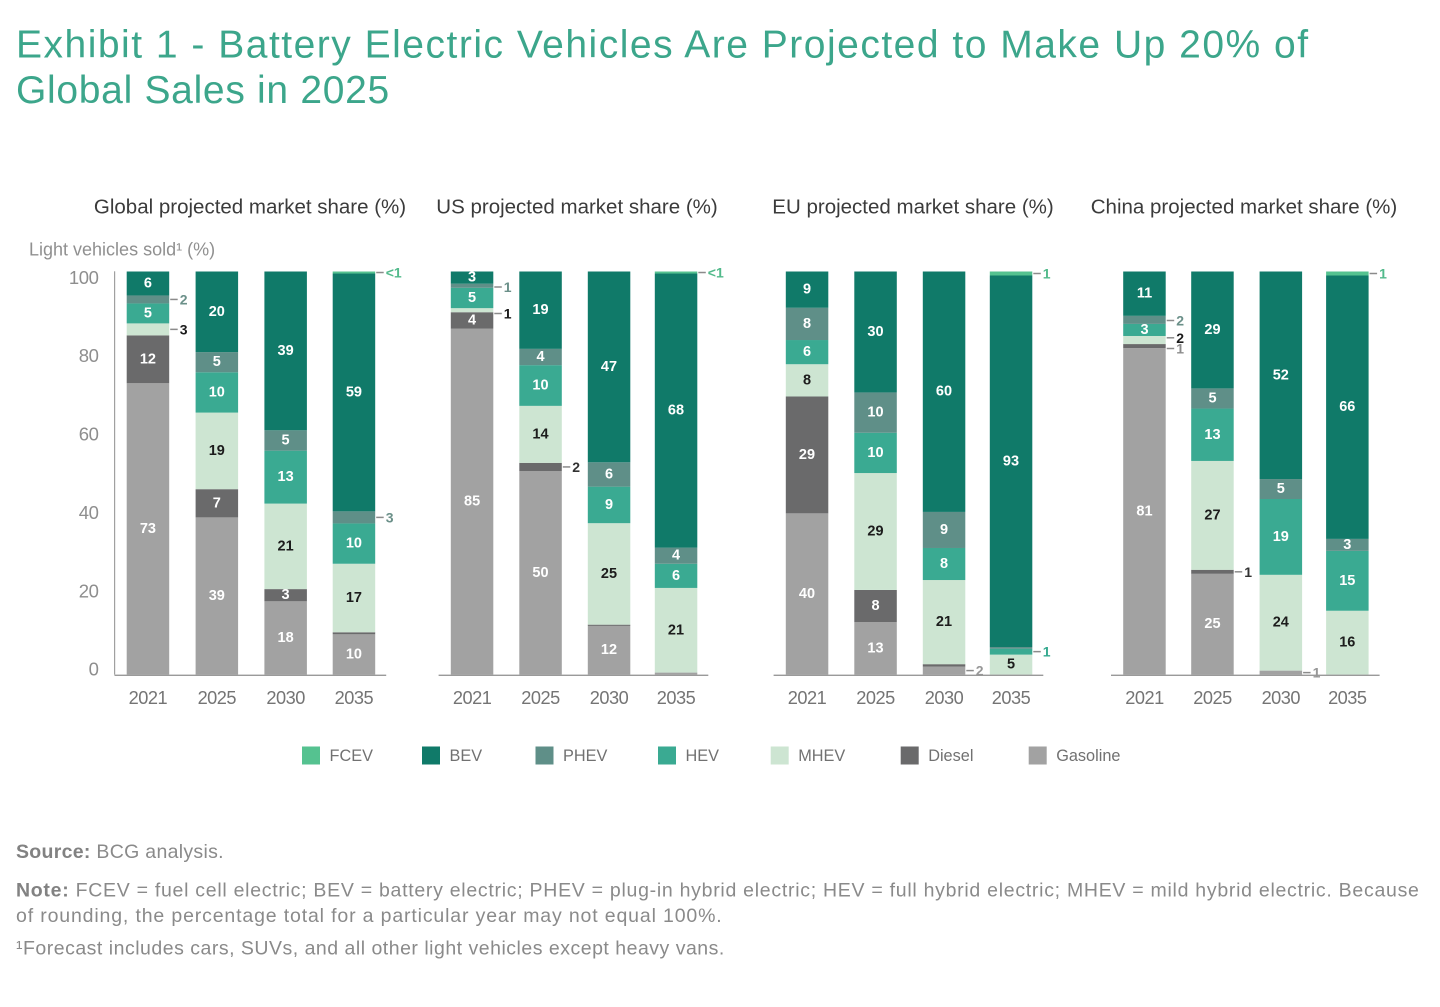 The height and width of the screenshot is (1007, 1440). I want to click on svg-text: EU projected market share (%), so click(912, 207).